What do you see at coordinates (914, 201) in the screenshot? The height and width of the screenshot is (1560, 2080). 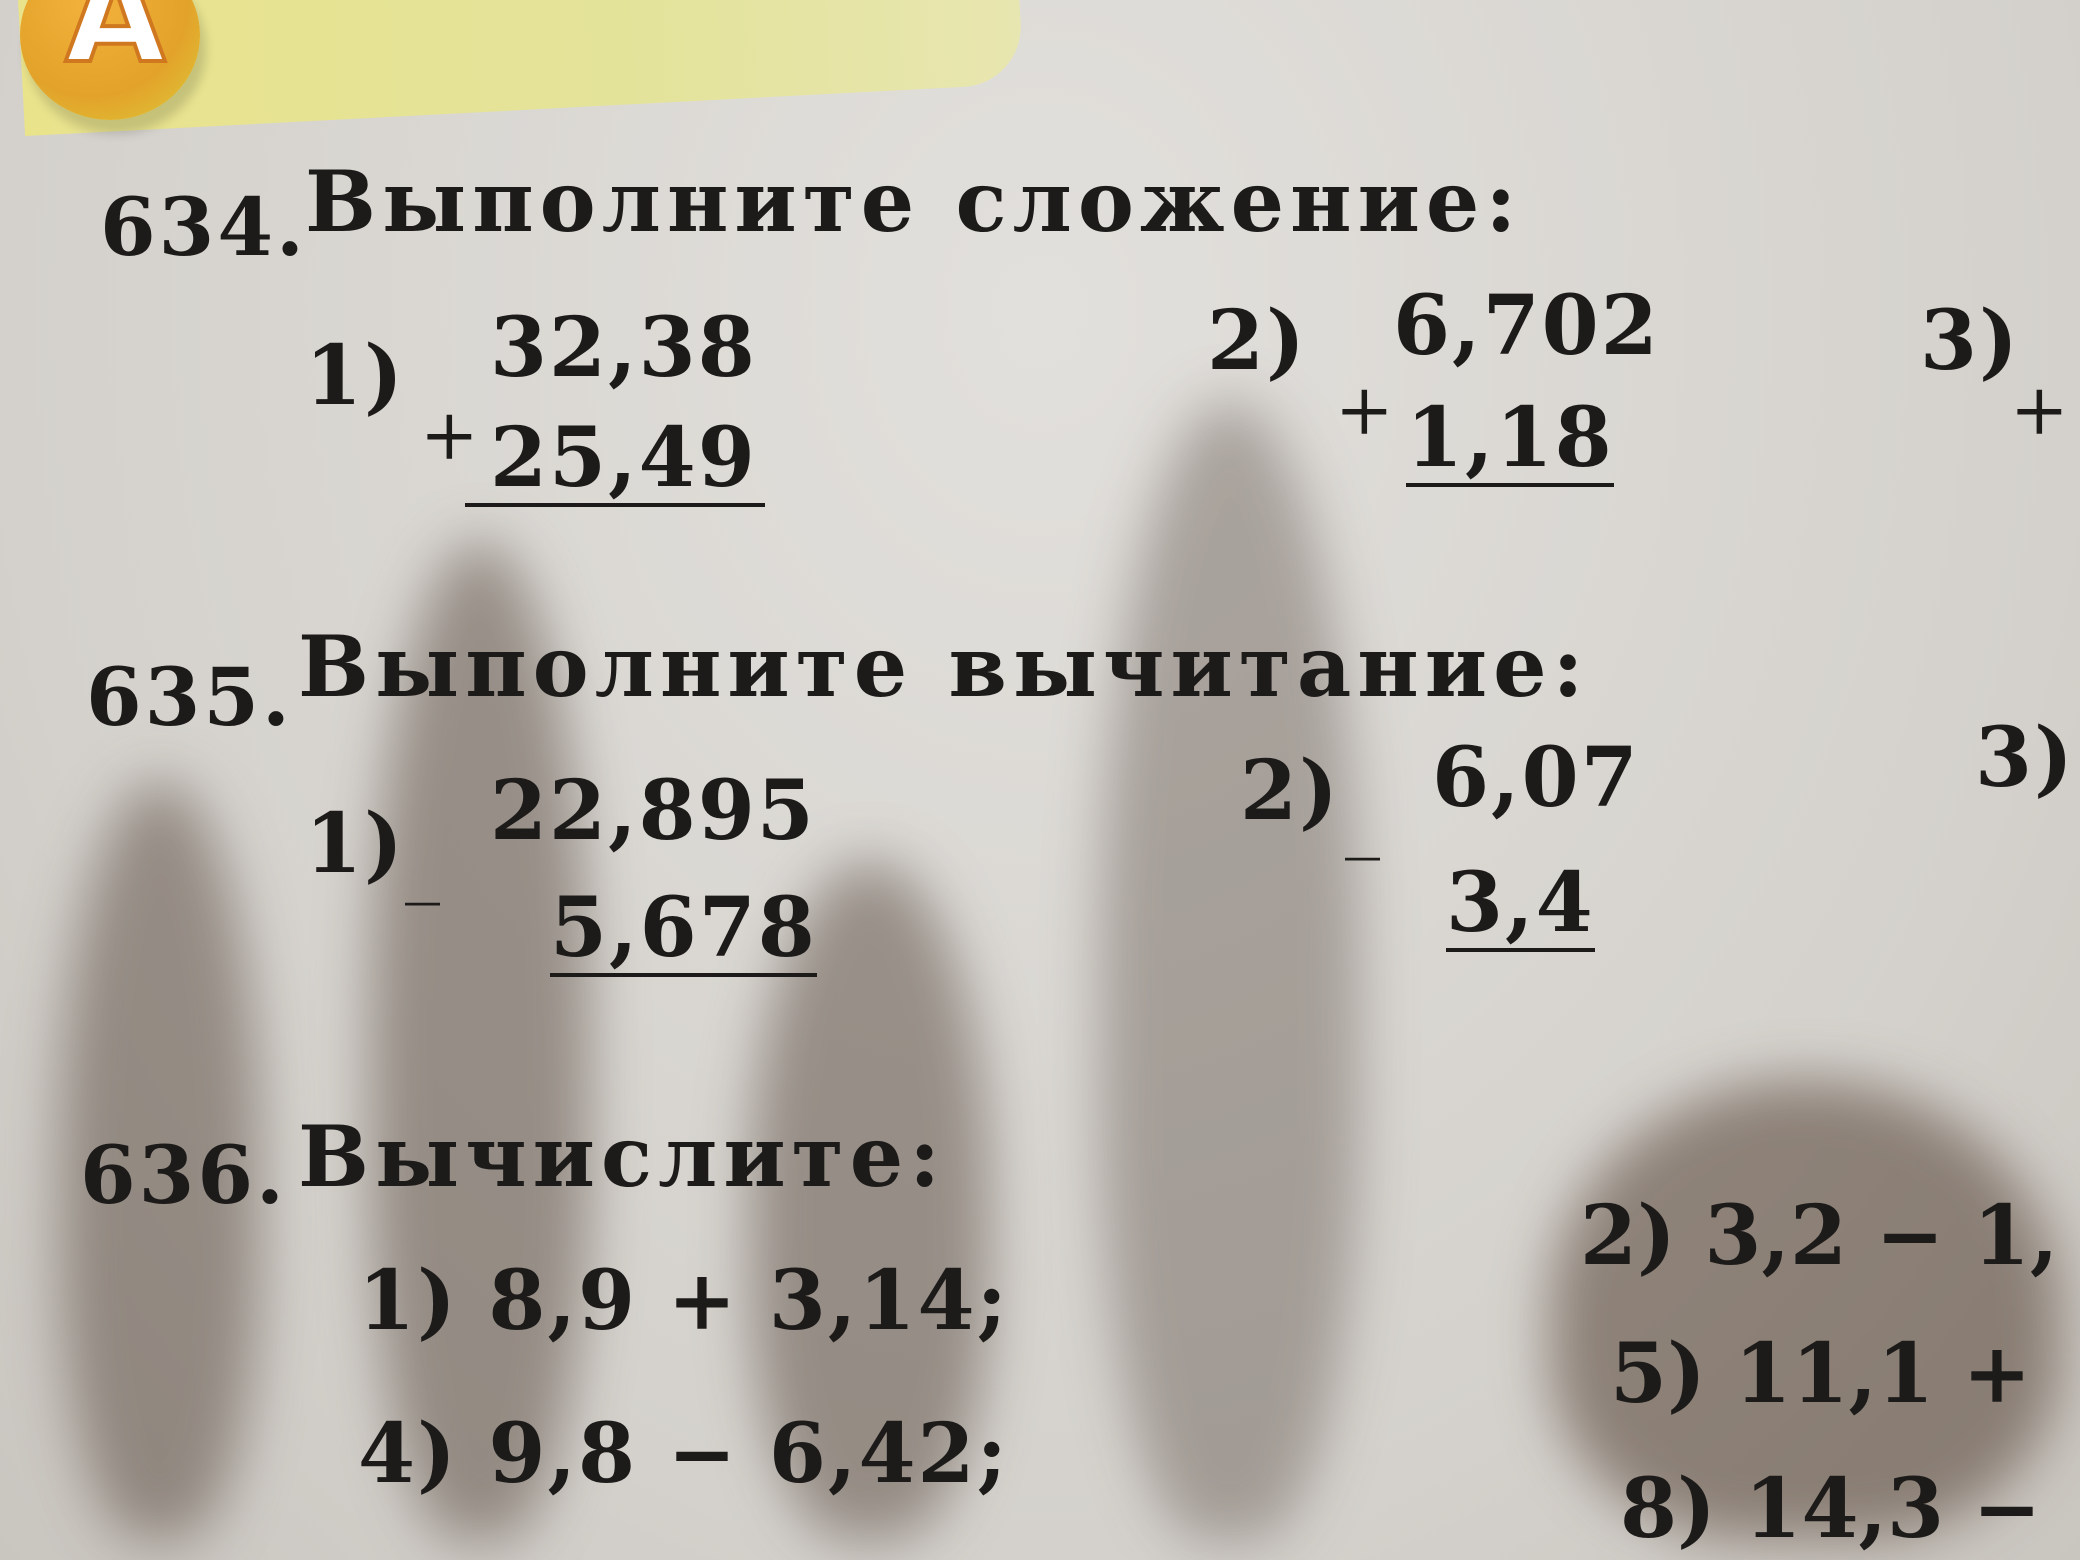 I see `exercise-title: Выполните сложение:` at bounding box center [914, 201].